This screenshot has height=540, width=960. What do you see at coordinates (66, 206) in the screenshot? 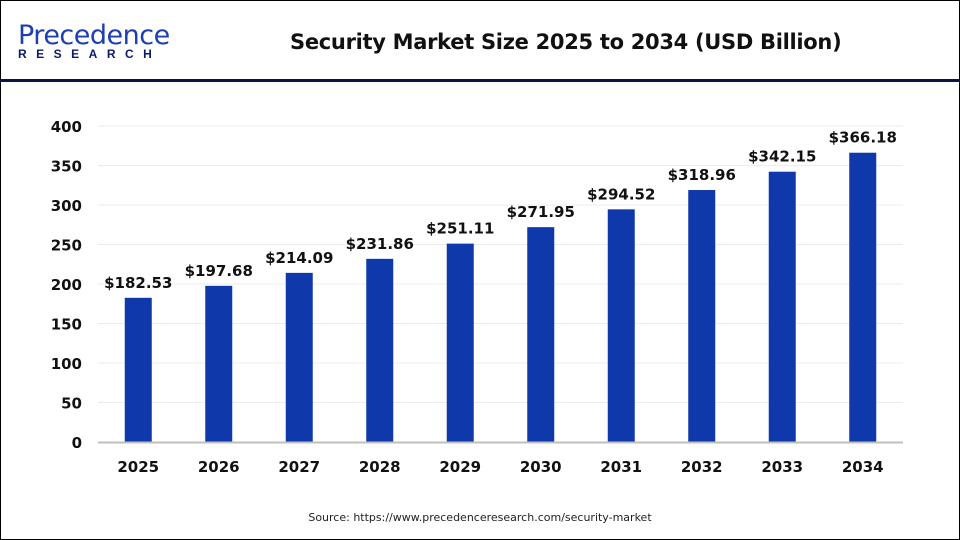
I see `y-tick-label: 300` at bounding box center [66, 206].